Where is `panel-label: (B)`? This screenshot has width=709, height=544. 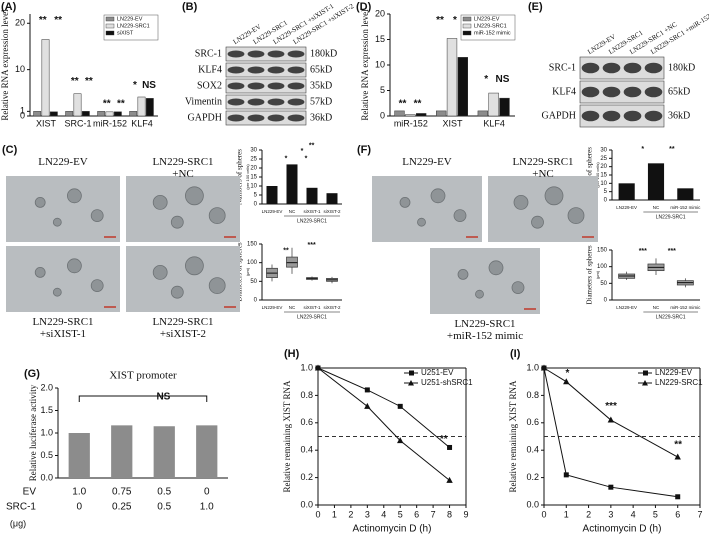
panel-label: (B) is located at coordinates (190, 7).